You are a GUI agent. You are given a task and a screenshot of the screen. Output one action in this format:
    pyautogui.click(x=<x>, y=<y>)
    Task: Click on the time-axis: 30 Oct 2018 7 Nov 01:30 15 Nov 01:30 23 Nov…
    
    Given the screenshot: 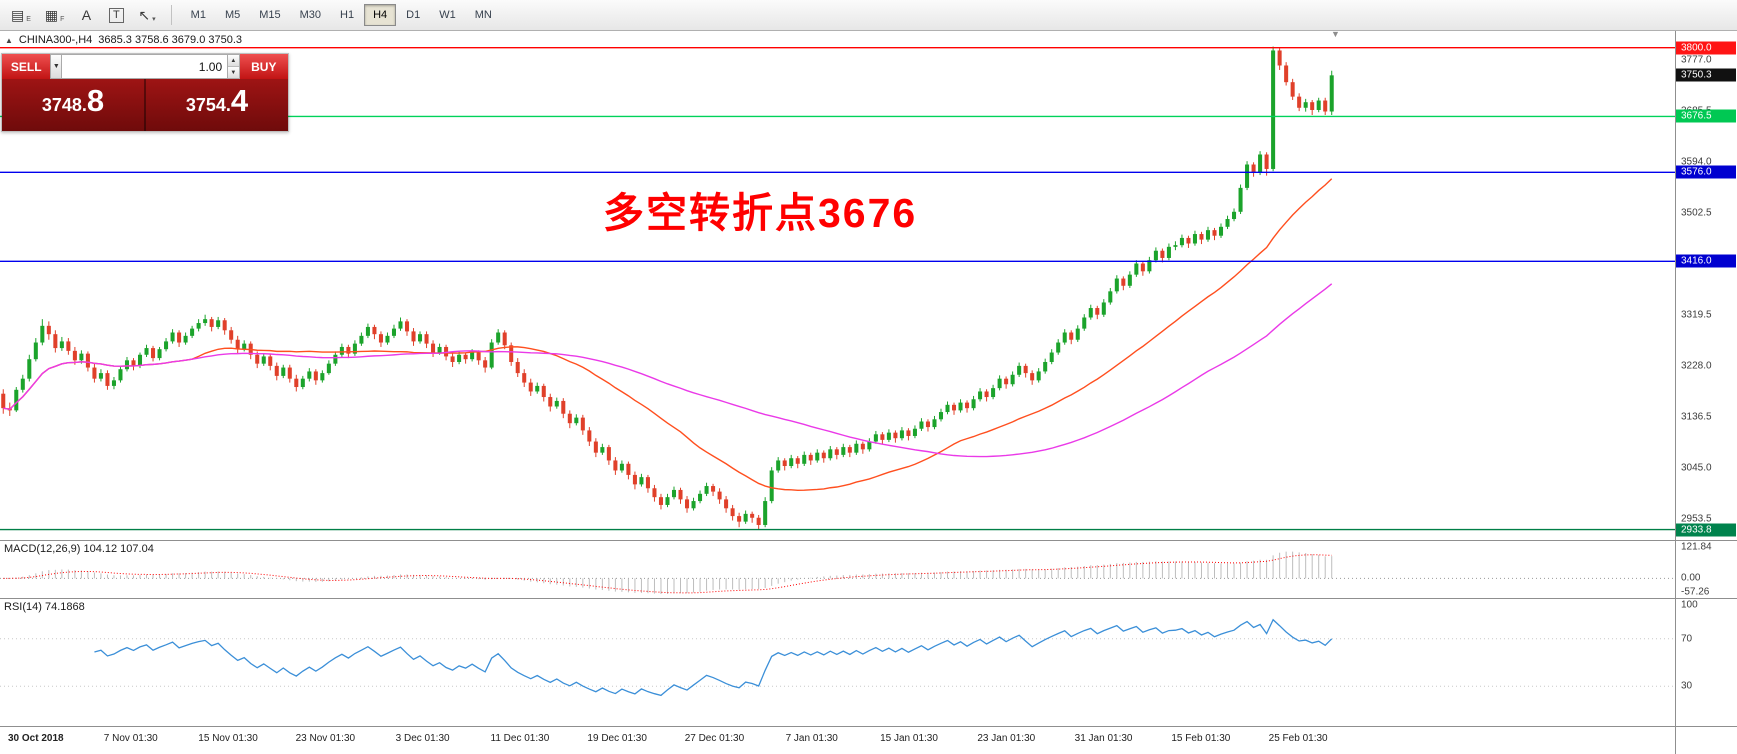 What is the action you would take?
    pyautogui.click(x=868, y=740)
    